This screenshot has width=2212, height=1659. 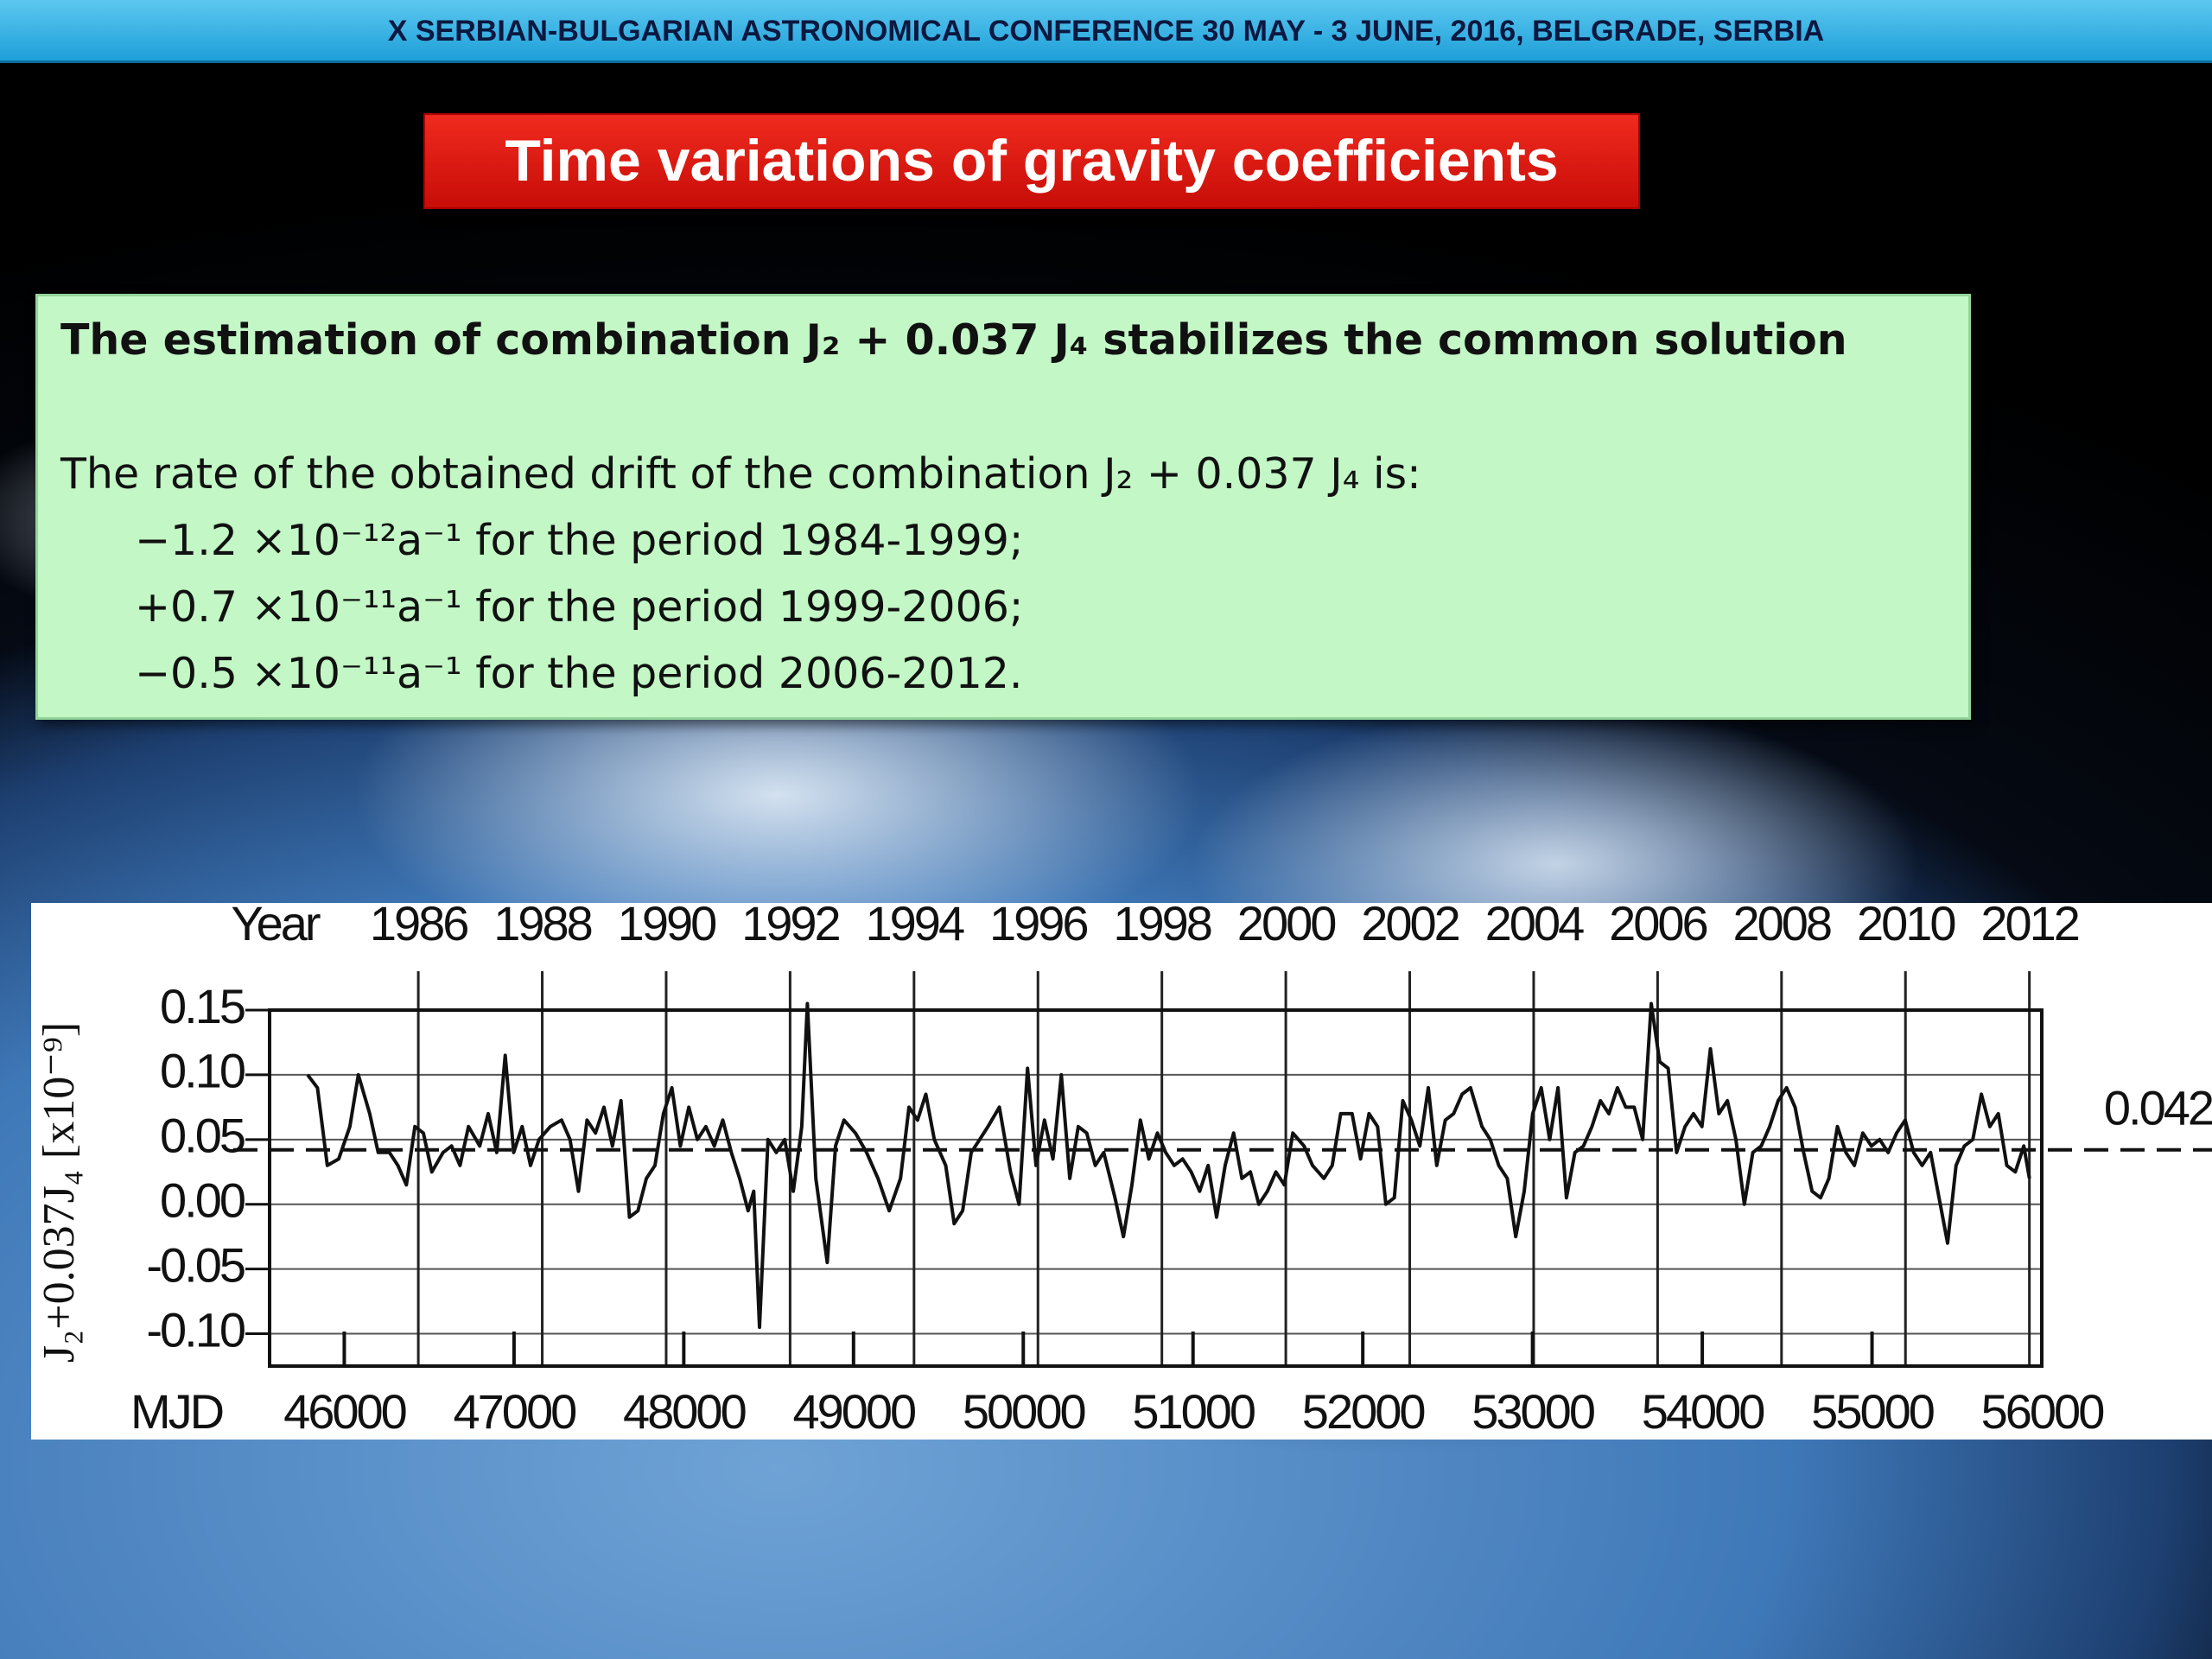 What do you see at coordinates (202, 1136) in the screenshot?
I see `y-tick-label: 0.05` at bounding box center [202, 1136].